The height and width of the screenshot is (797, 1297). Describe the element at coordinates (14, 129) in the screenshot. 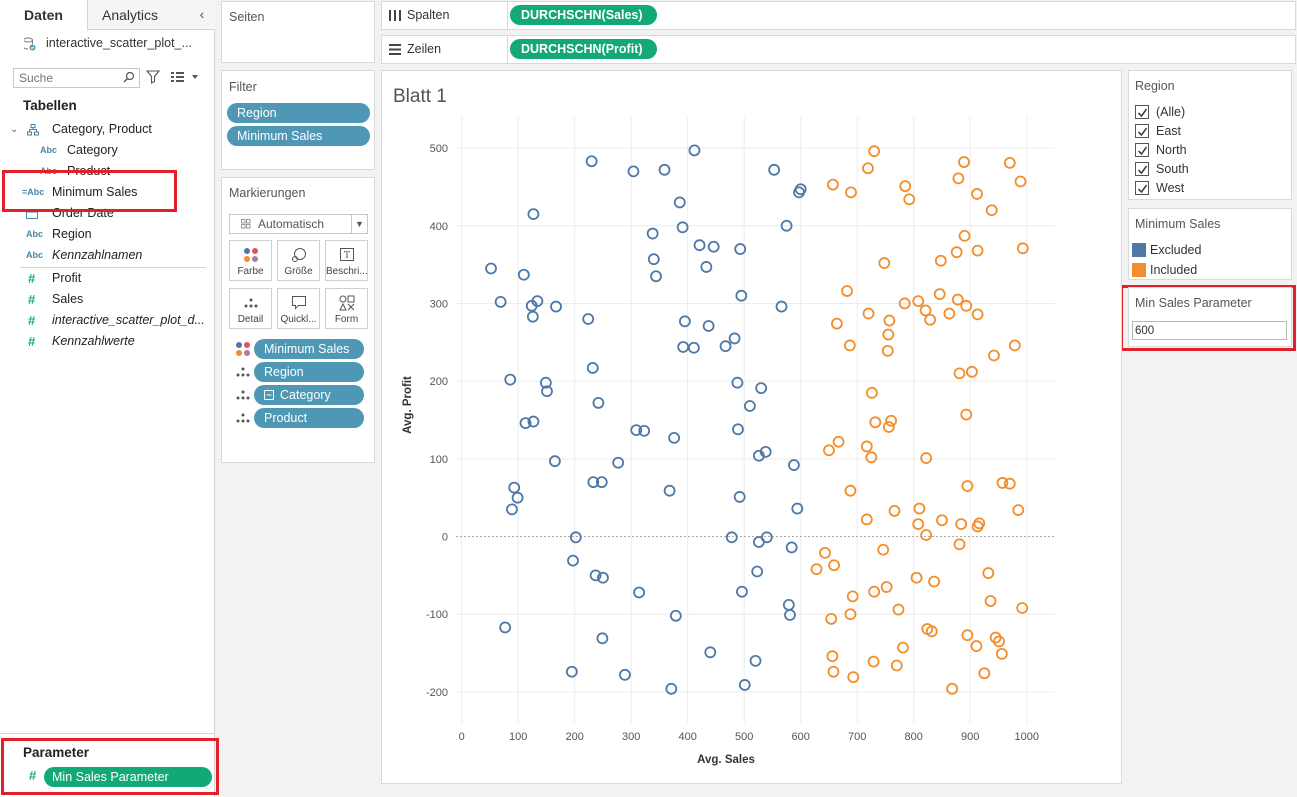

I see `expand-chevron-icon: ⌄` at that location.